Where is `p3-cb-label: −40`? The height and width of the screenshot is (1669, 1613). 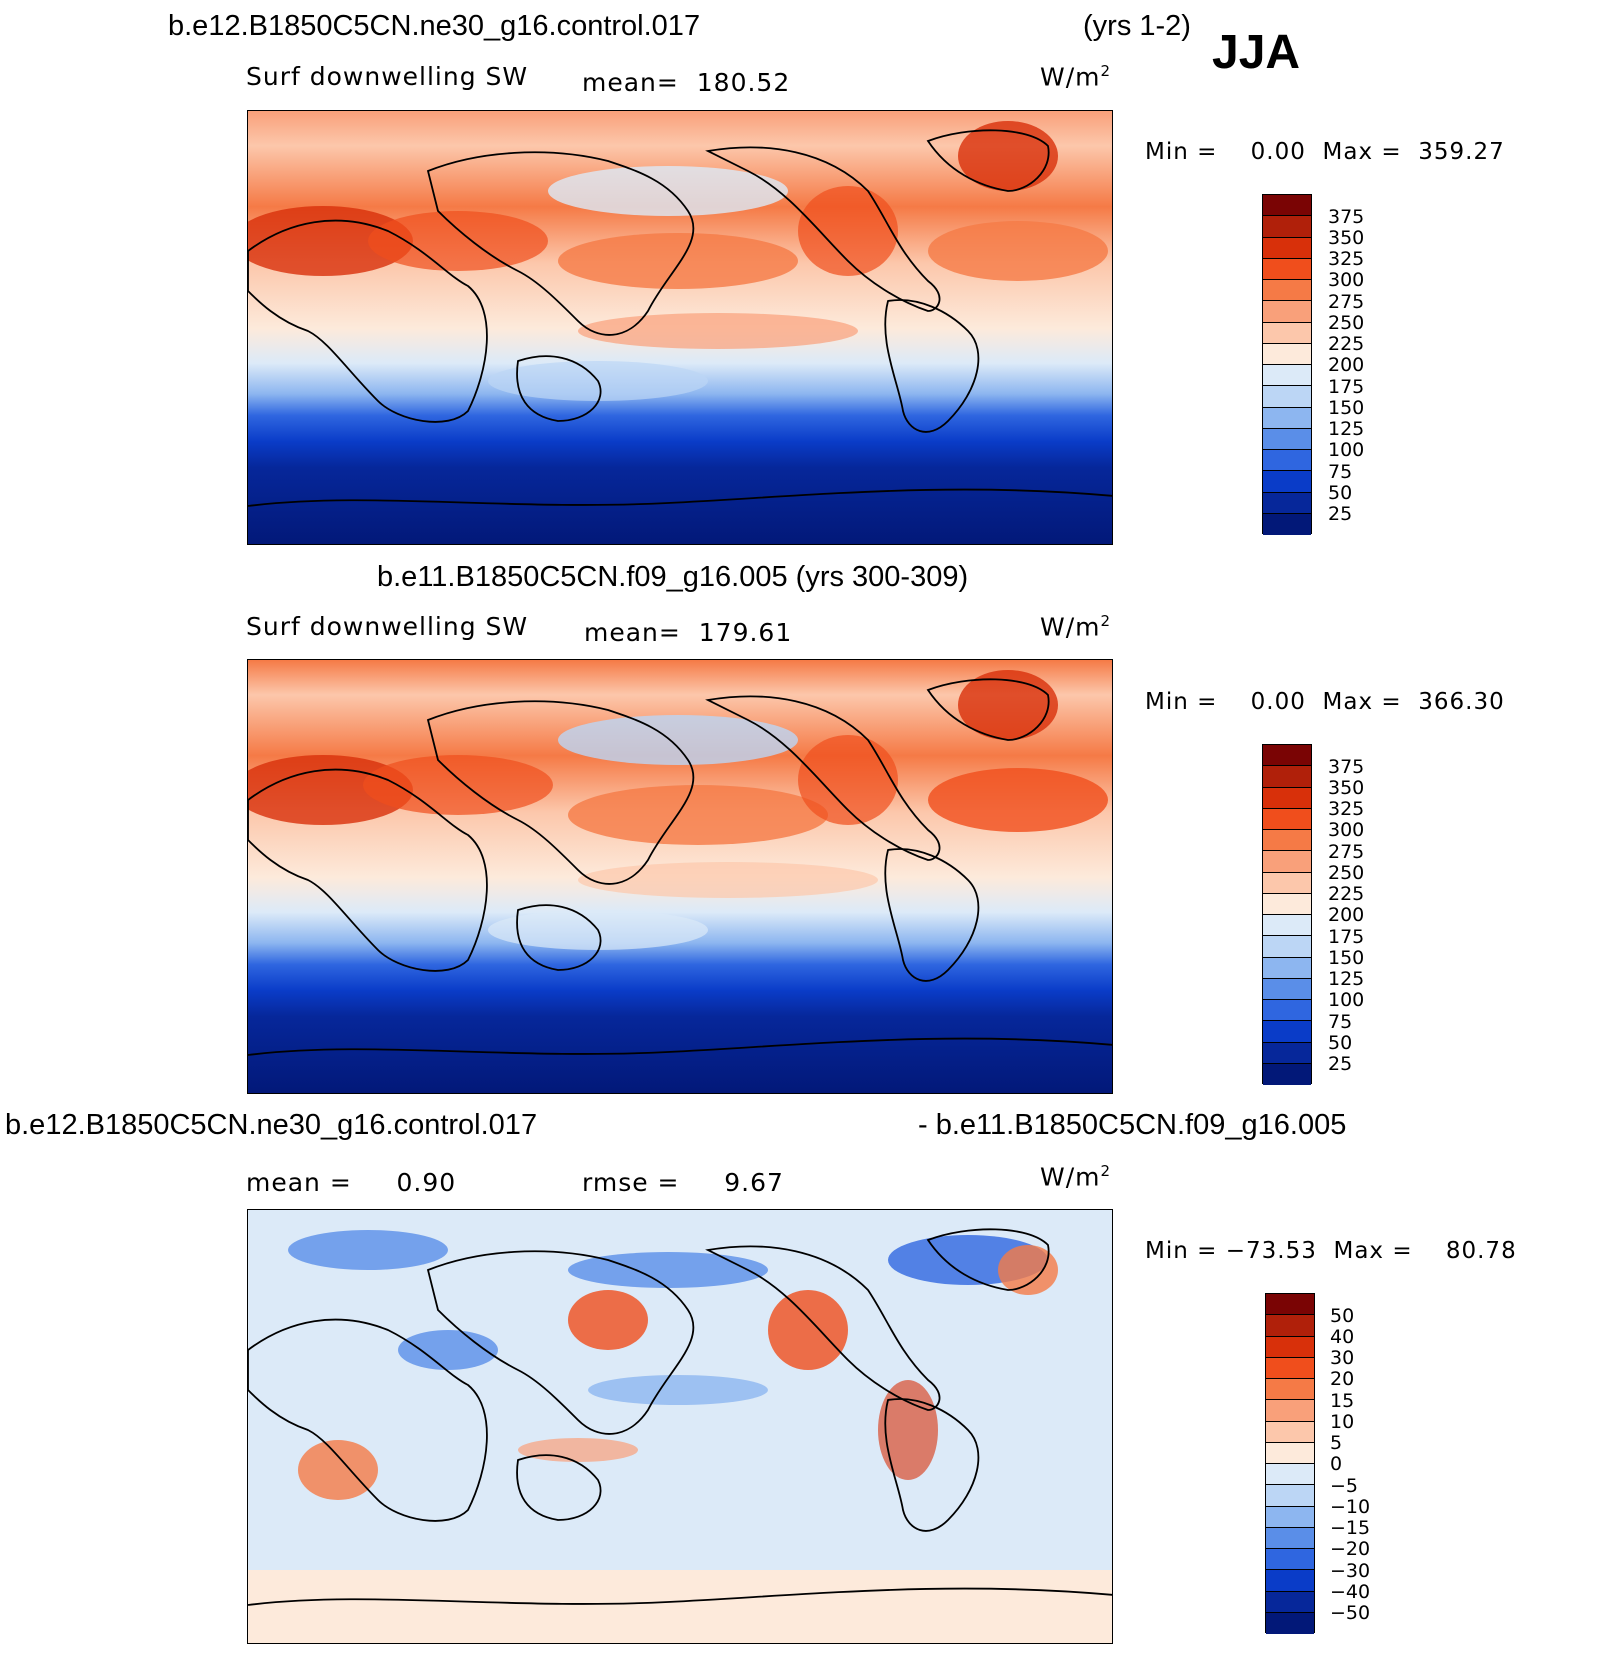 p3-cb-label: −40 is located at coordinates (1350, 1592).